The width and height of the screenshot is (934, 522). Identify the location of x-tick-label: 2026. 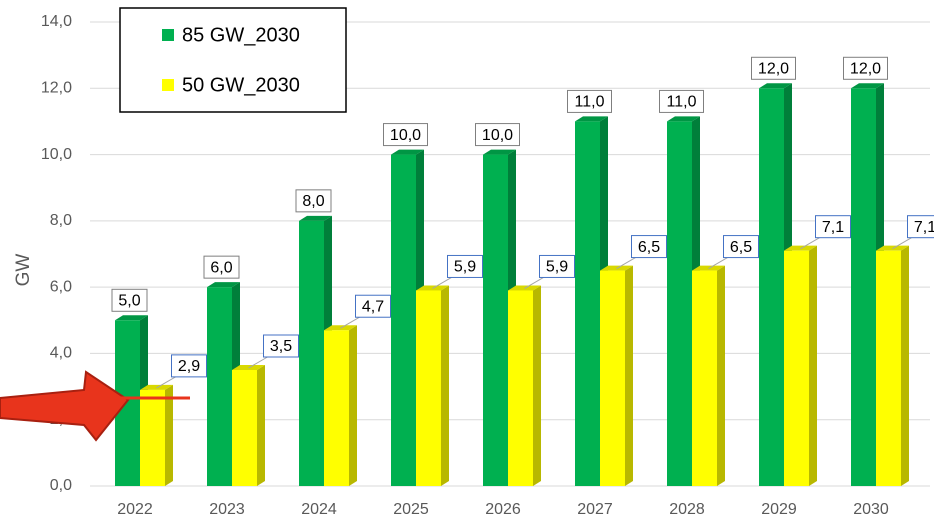
(503, 509).